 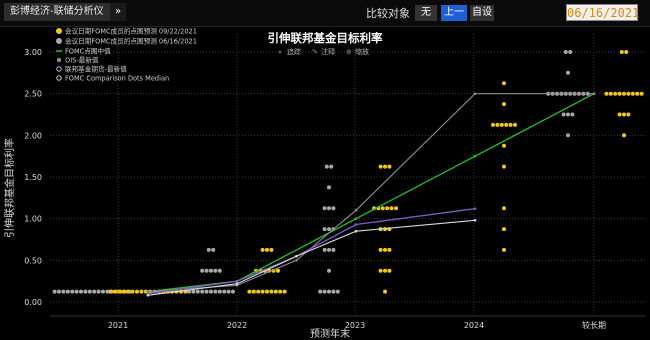 What do you see at coordinates (118, 12) in the screenshot?
I see `double-chevron-right-icon: »` at bounding box center [118, 12].